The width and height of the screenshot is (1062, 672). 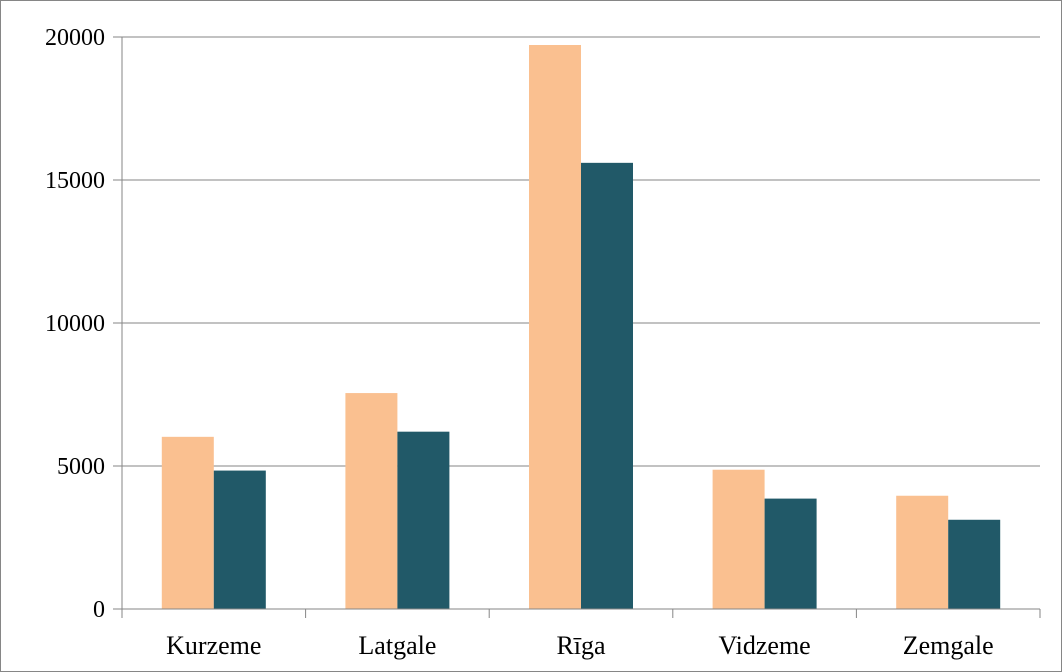 I want to click on y-tick-label: 20000, so click(x=75, y=38).